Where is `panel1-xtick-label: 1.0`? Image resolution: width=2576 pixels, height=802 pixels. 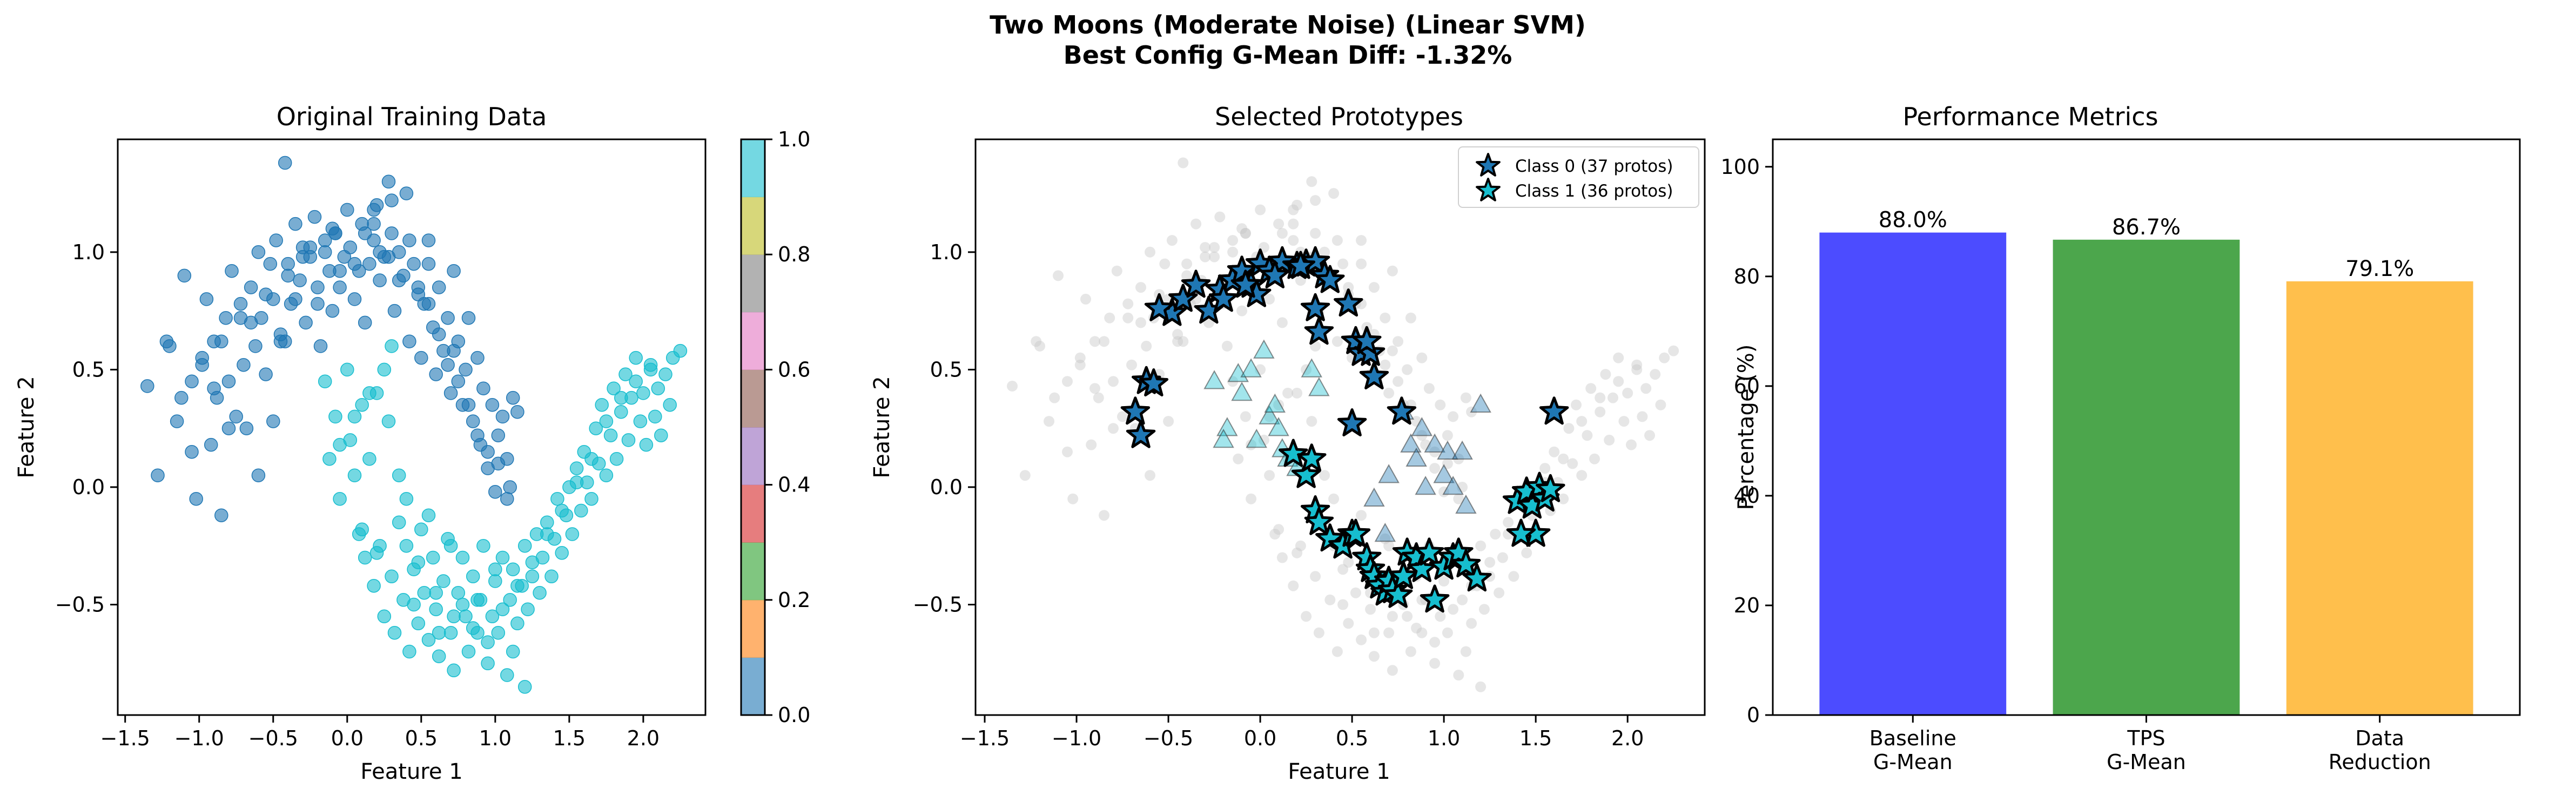 panel1-xtick-label: 1.0 is located at coordinates (495, 738).